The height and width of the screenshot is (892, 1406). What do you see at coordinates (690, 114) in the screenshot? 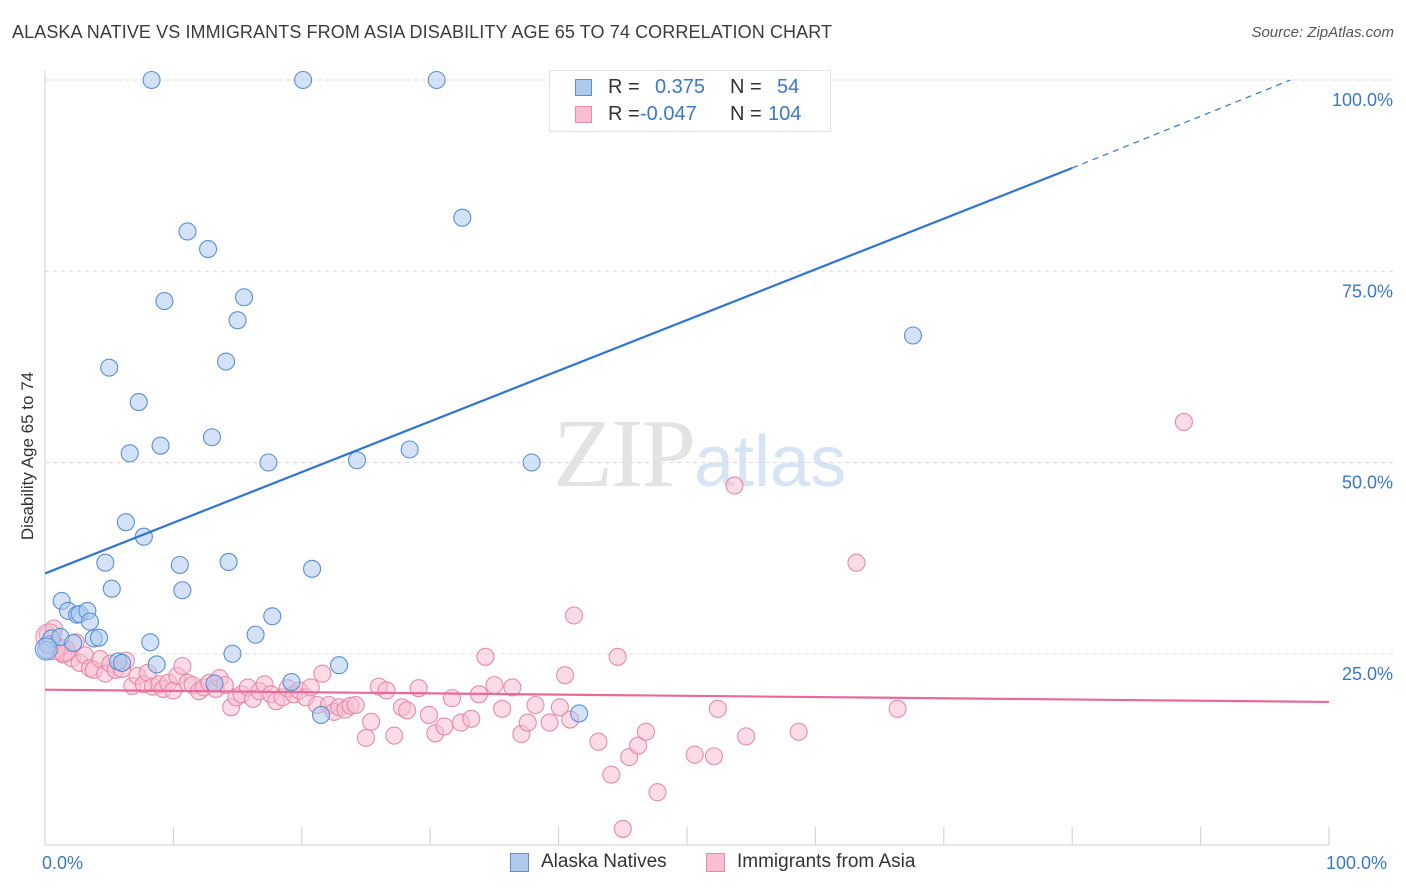
I see `legend-row-immigrants-from-asia: R = -0.047 N = 104` at bounding box center [690, 114].